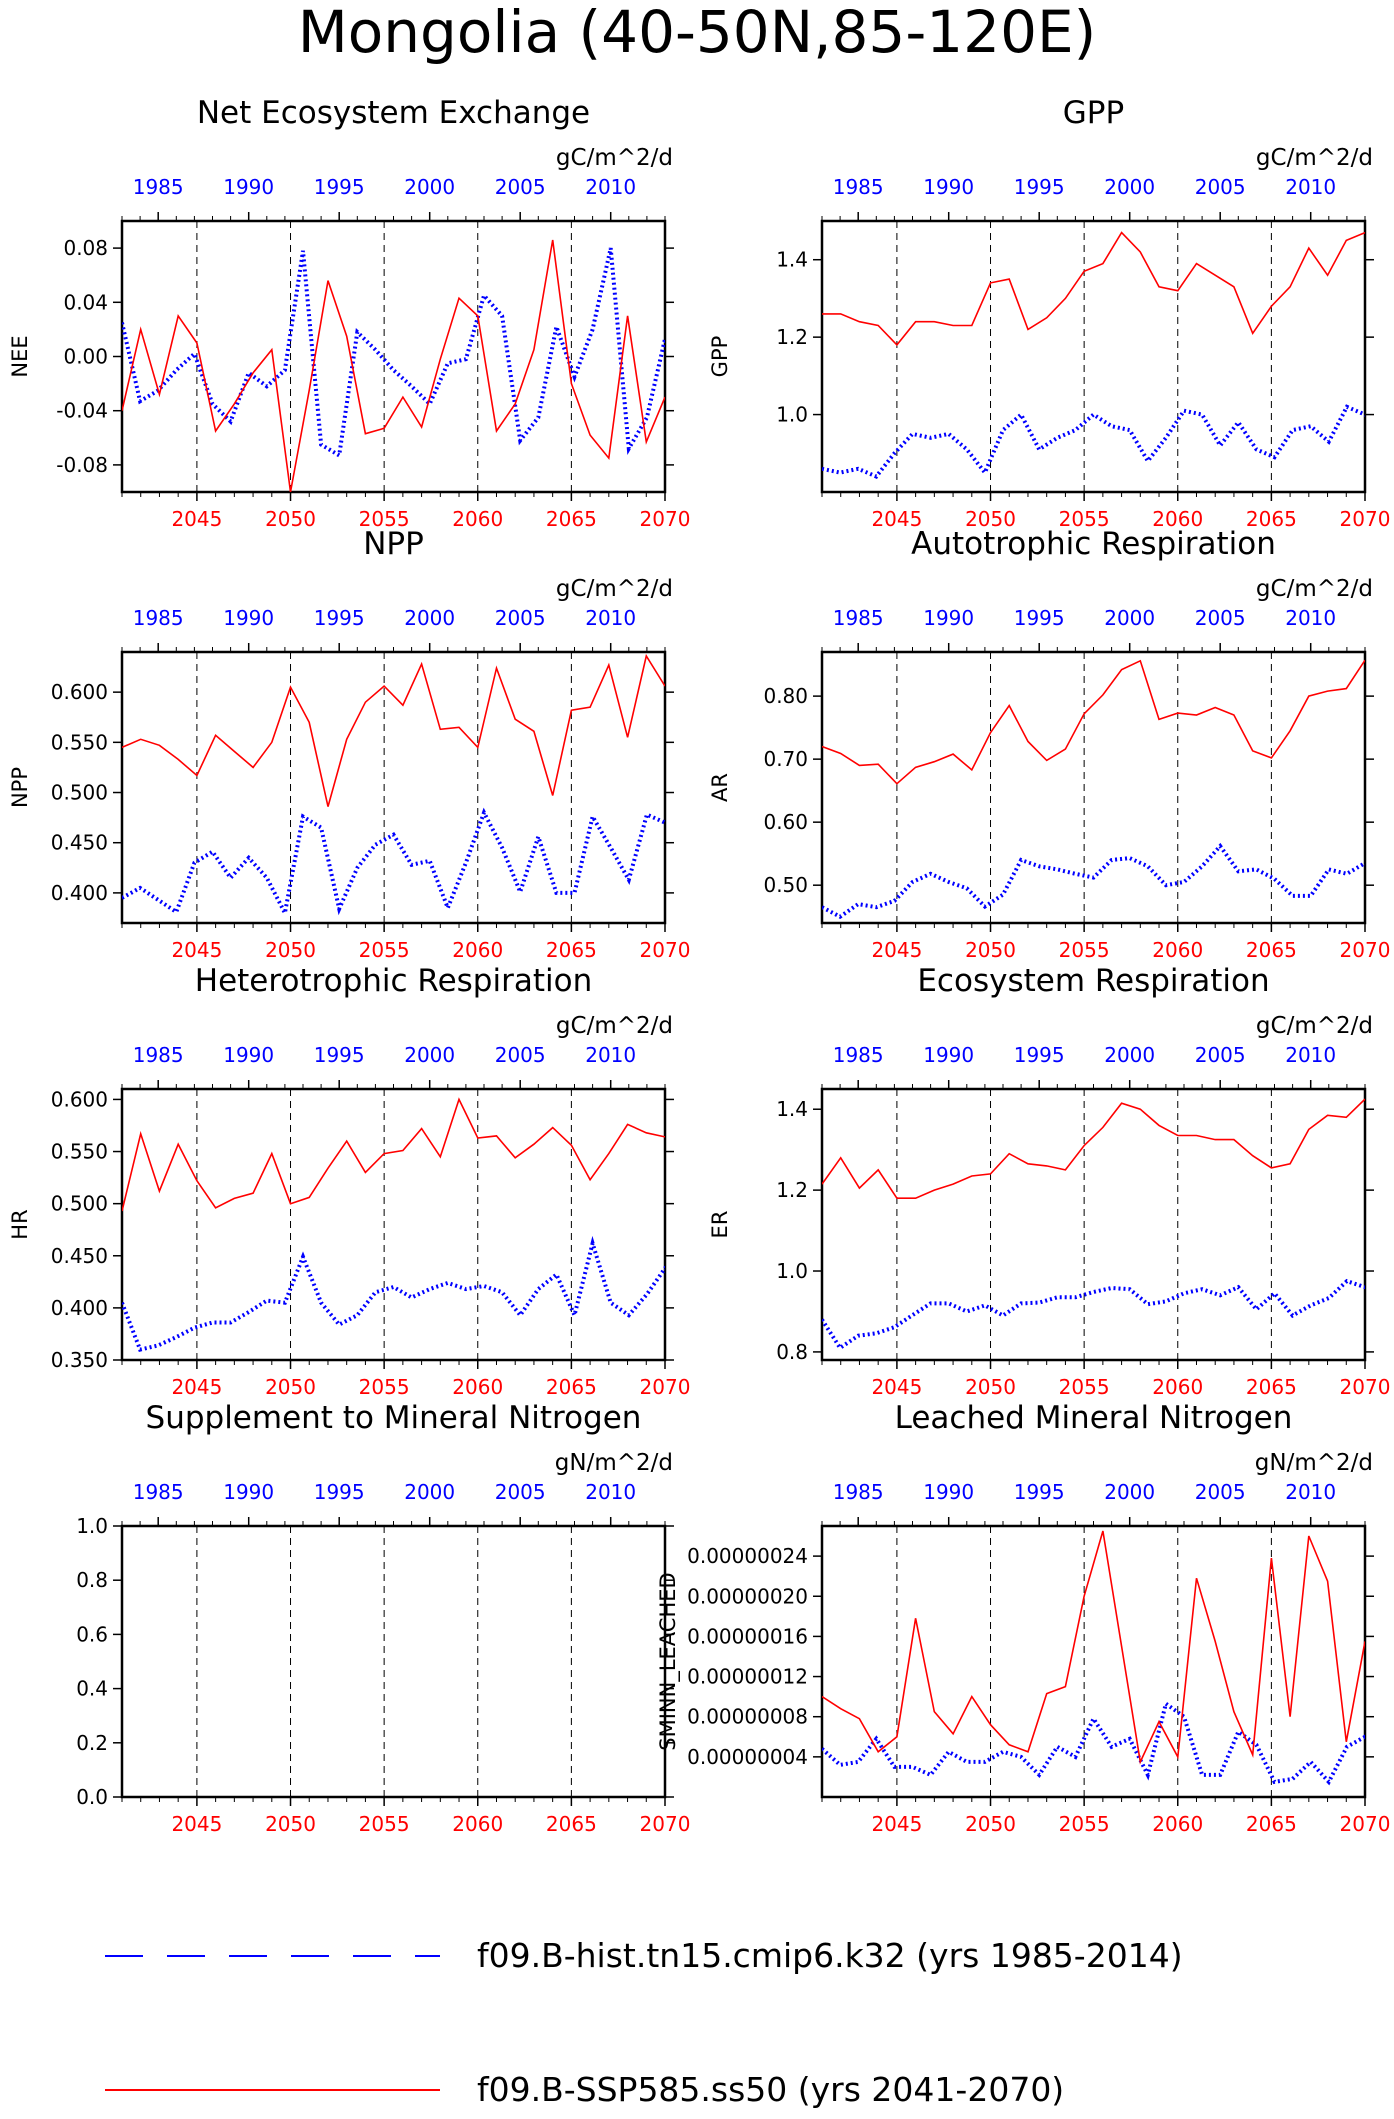  Describe the element at coordinates (79, 1204) in the screenshot. I see `y-tick-label: 0.500` at that location.